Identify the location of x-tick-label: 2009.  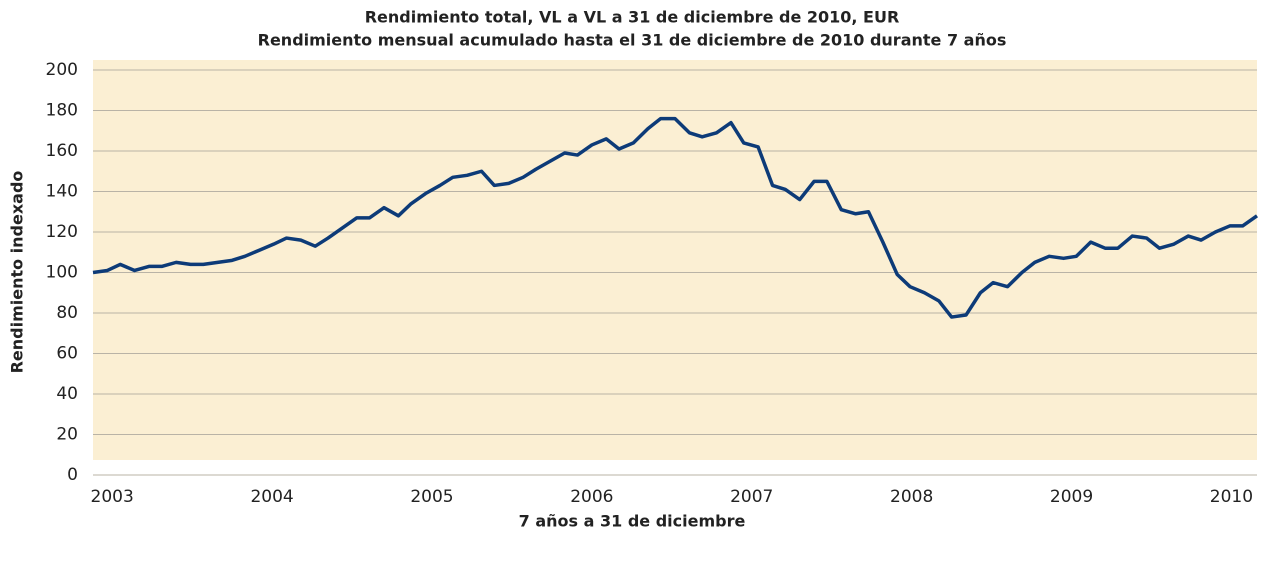
(1071, 497).